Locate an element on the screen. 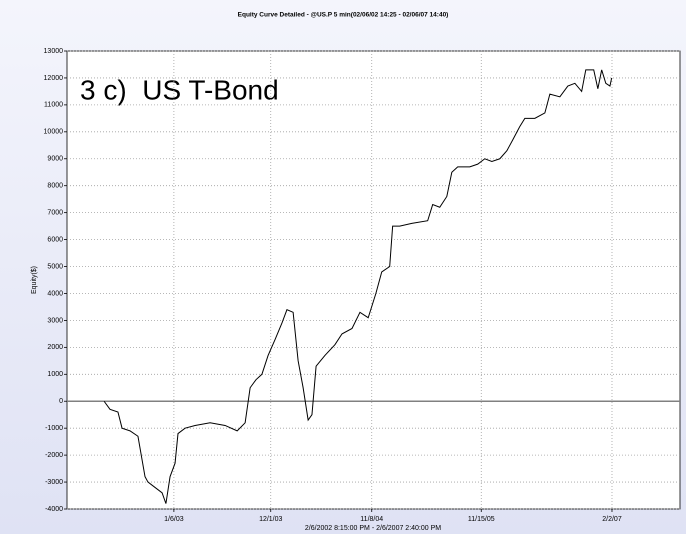  y-tick-label: 2000 is located at coordinates (55, 347).